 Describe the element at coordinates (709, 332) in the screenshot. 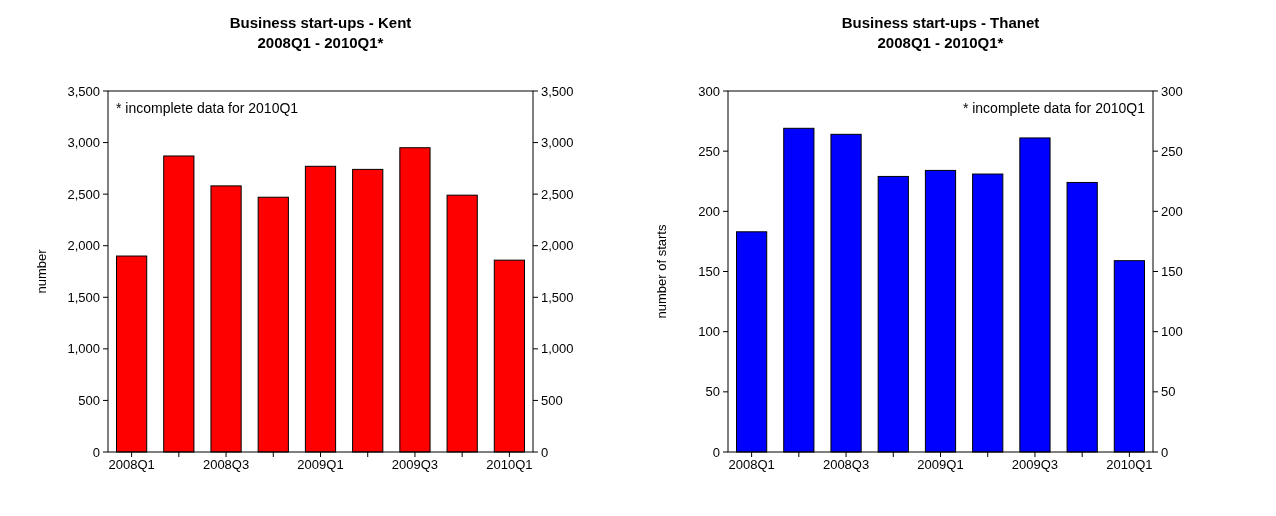

I see `y-tick-label: 100` at that location.